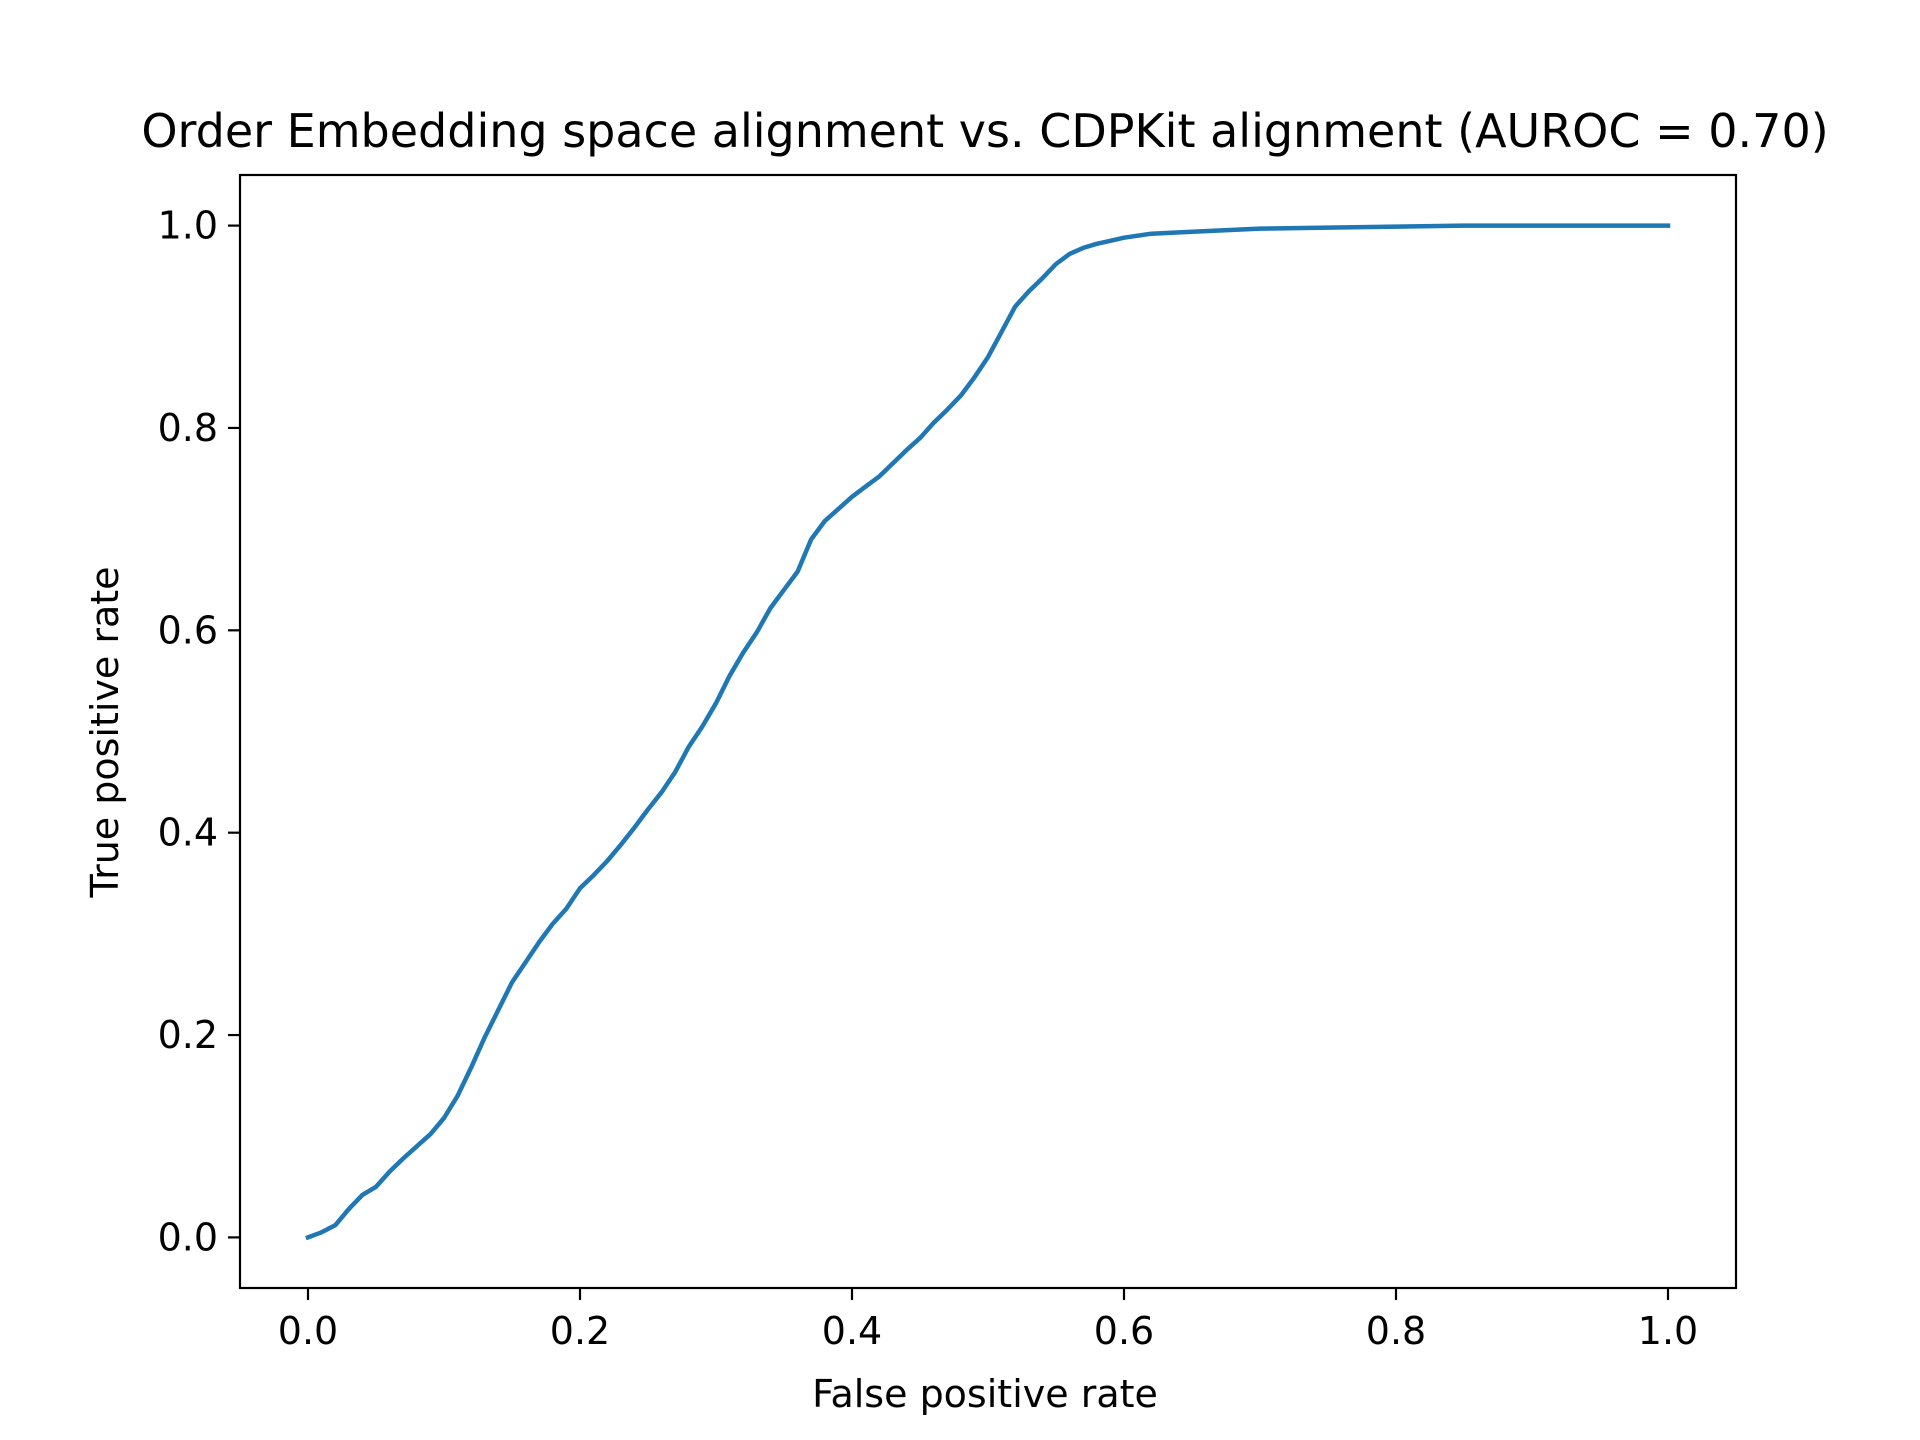 This screenshot has width=1920, height=1440. Describe the element at coordinates (188, 1035) in the screenshot. I see `y-tick-label: 0.2` at that location.